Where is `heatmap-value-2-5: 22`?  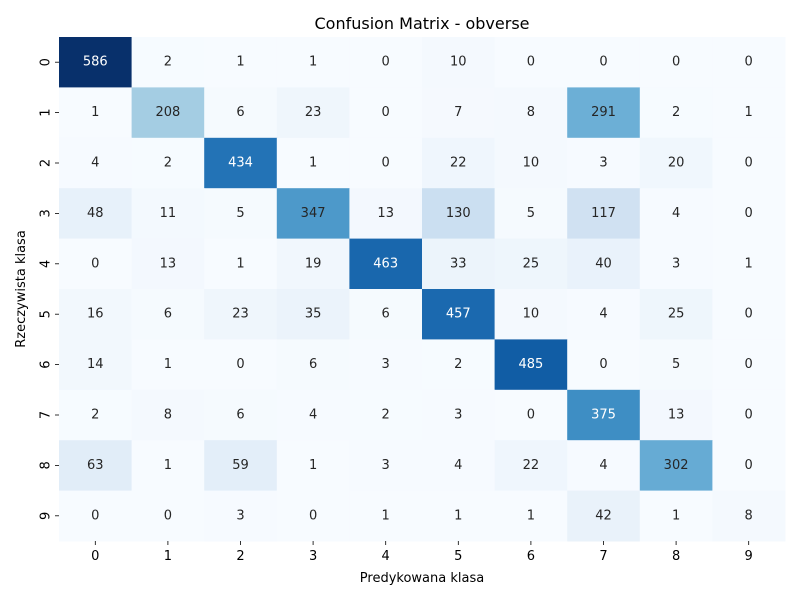 heatmap-value-2-5: 22 is located at coordinates (458, 163).